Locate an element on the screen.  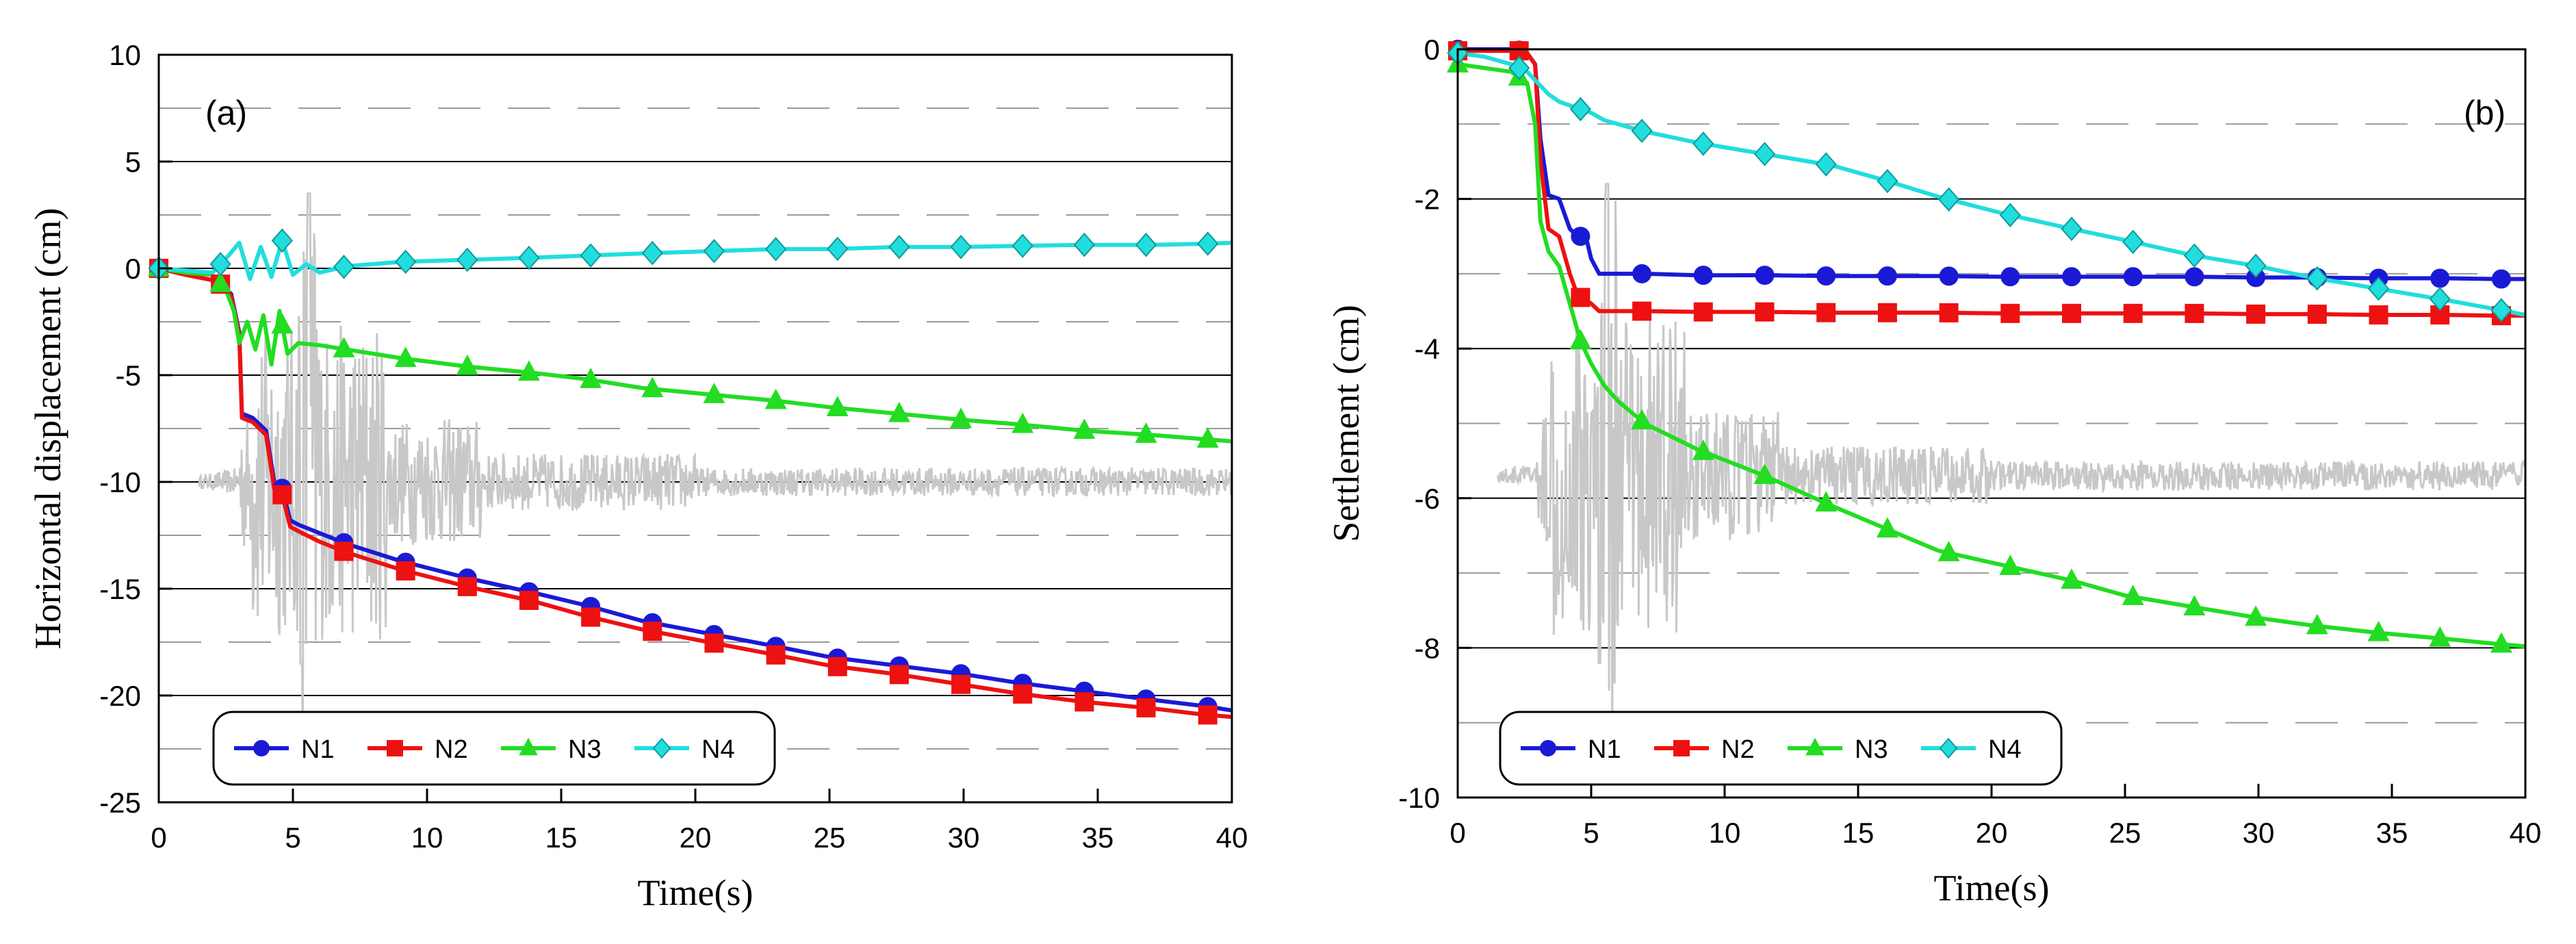
x-axis-title: Time(s) is located at coordinates (695, 892).